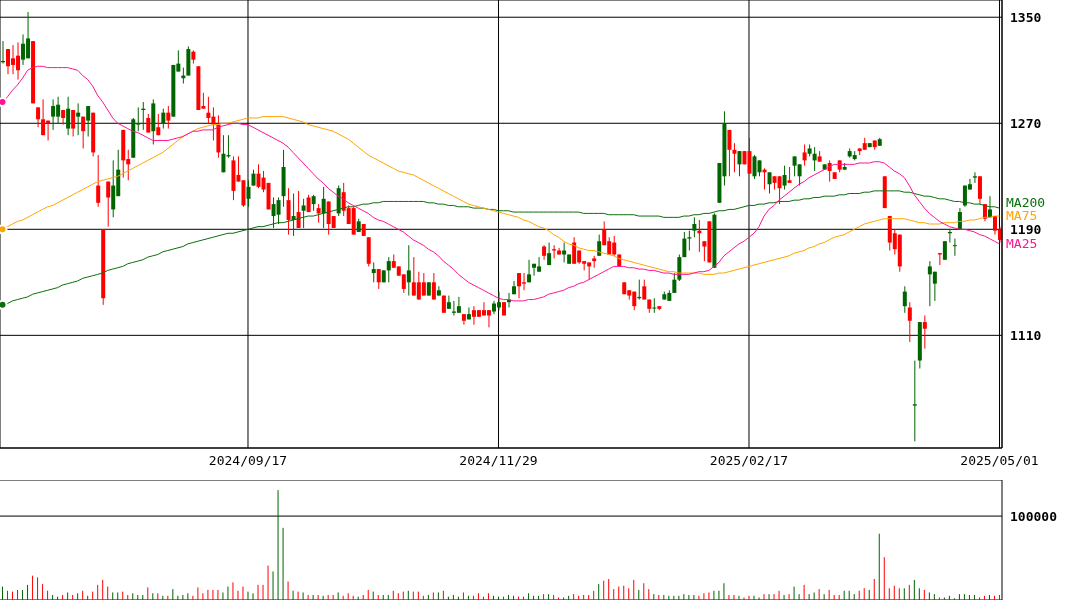  I want to click on x-tick-label: 2024/11/29, so click(498, 461).